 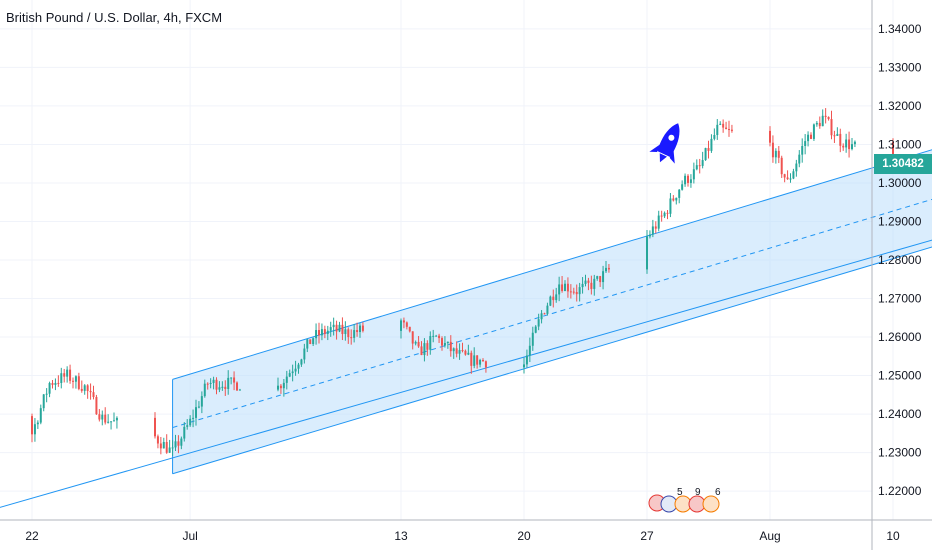 What do you see at coordinates (647, 536) in the screenshot?
I see `x-tick-label: 27` at bounding box center [647, 536].